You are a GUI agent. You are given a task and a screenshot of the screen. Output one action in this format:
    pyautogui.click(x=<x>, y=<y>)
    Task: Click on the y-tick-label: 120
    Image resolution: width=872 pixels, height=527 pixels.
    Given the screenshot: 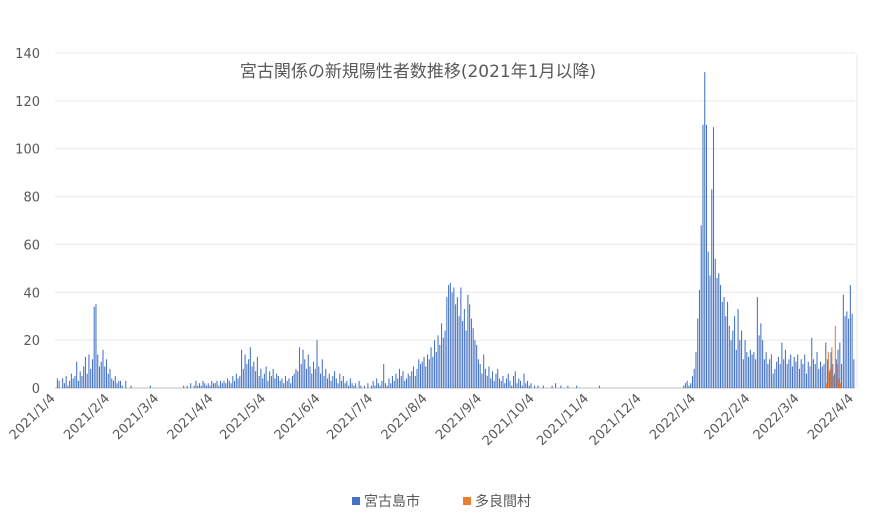 What is the action you would take?
    pyautogui.click(x=27, y=102)
    